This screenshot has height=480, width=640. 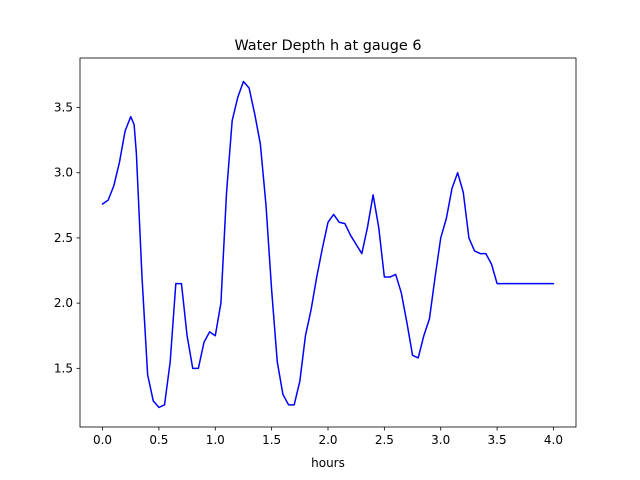 What do you see at coordinates (440, 440) in the screenshot?
I see `x-tick-label: 3.0` at bounding box center [440, 440].